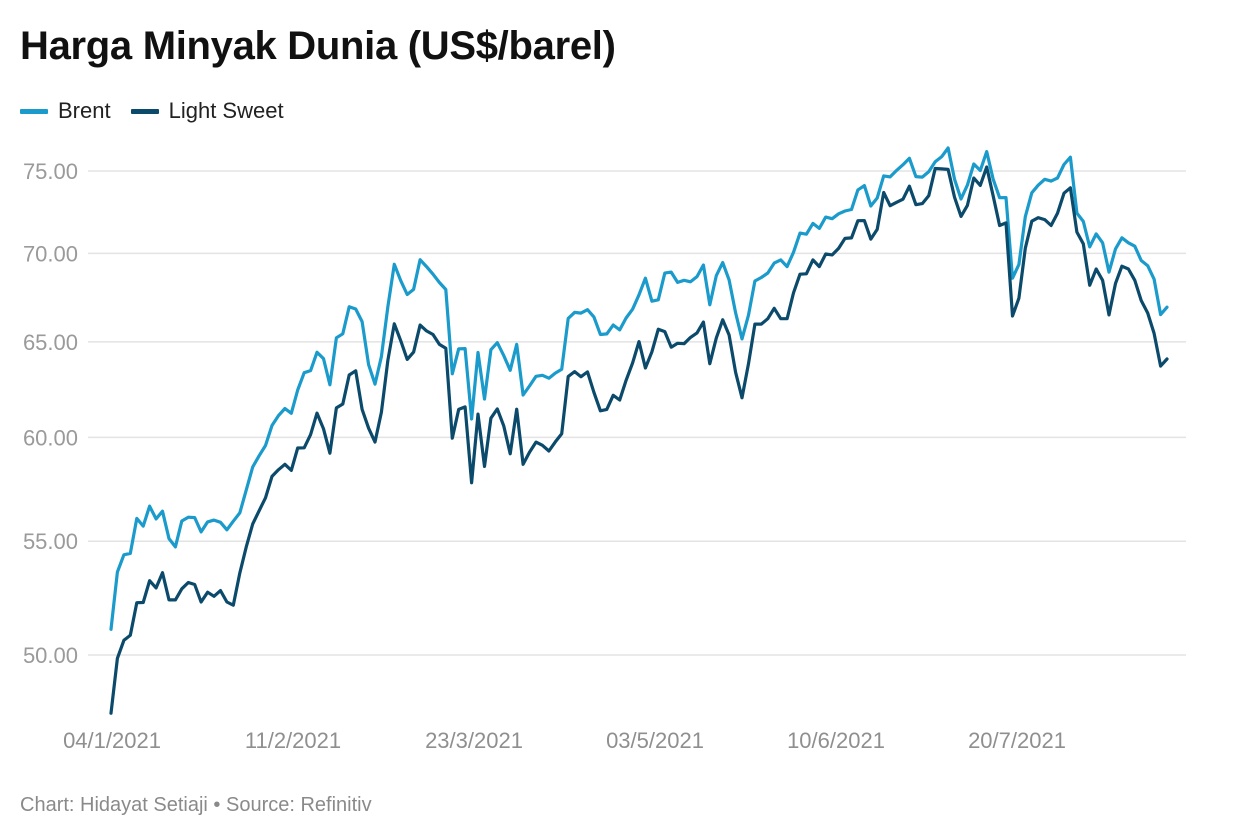 The height and width of the screenshot is (840, 1240). I want to click on legend-label-light-sweet: Light Sweet, so click(226, 110).